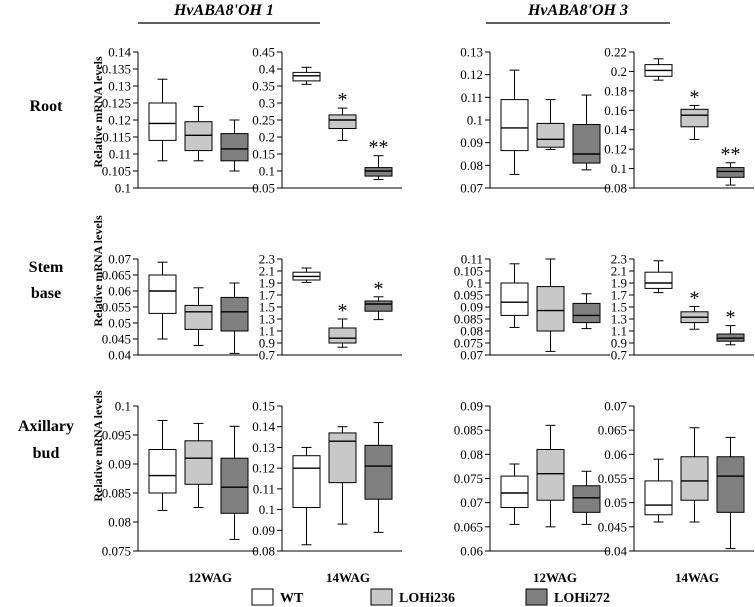 This screenshot has height=607, width=755. What do you see at coordinates (348, 577) in the screenshot?
I see `x-stage-label-1: 14WAG` at bounding box center [348, 577].